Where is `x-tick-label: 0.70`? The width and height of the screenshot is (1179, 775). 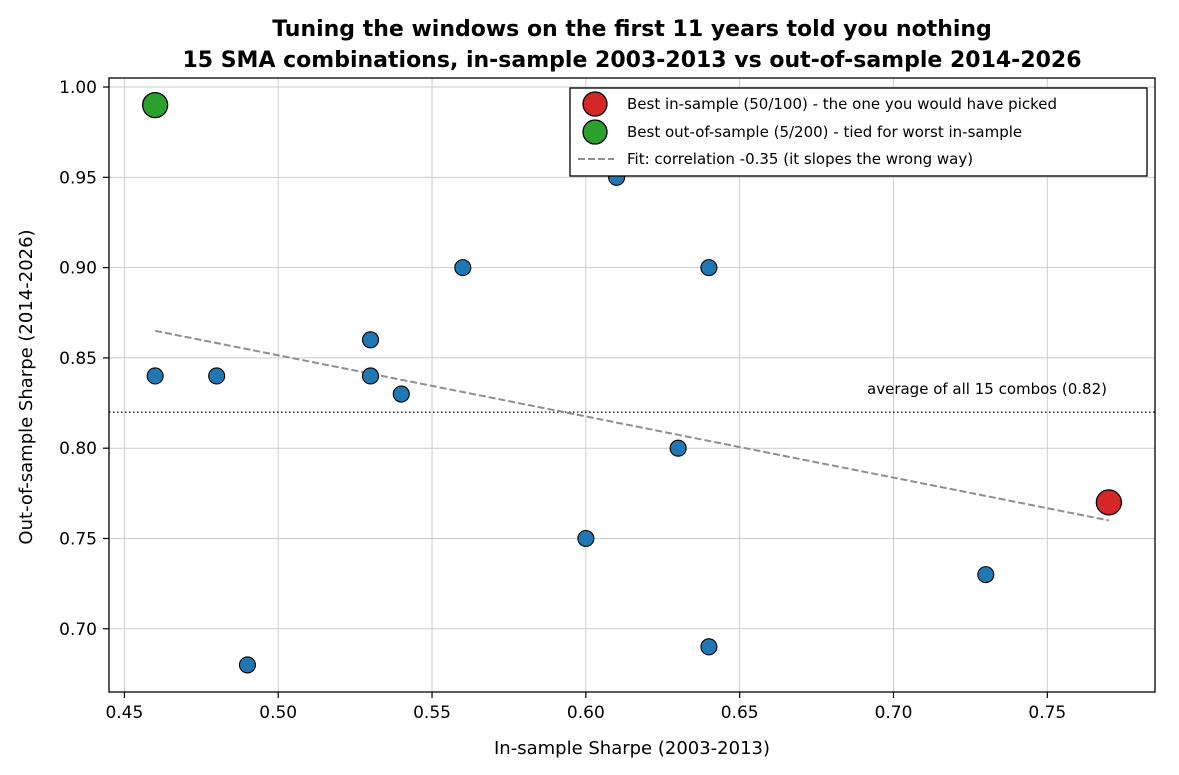 x-tick-label: 0.70 is located at coordinates (894, 713).